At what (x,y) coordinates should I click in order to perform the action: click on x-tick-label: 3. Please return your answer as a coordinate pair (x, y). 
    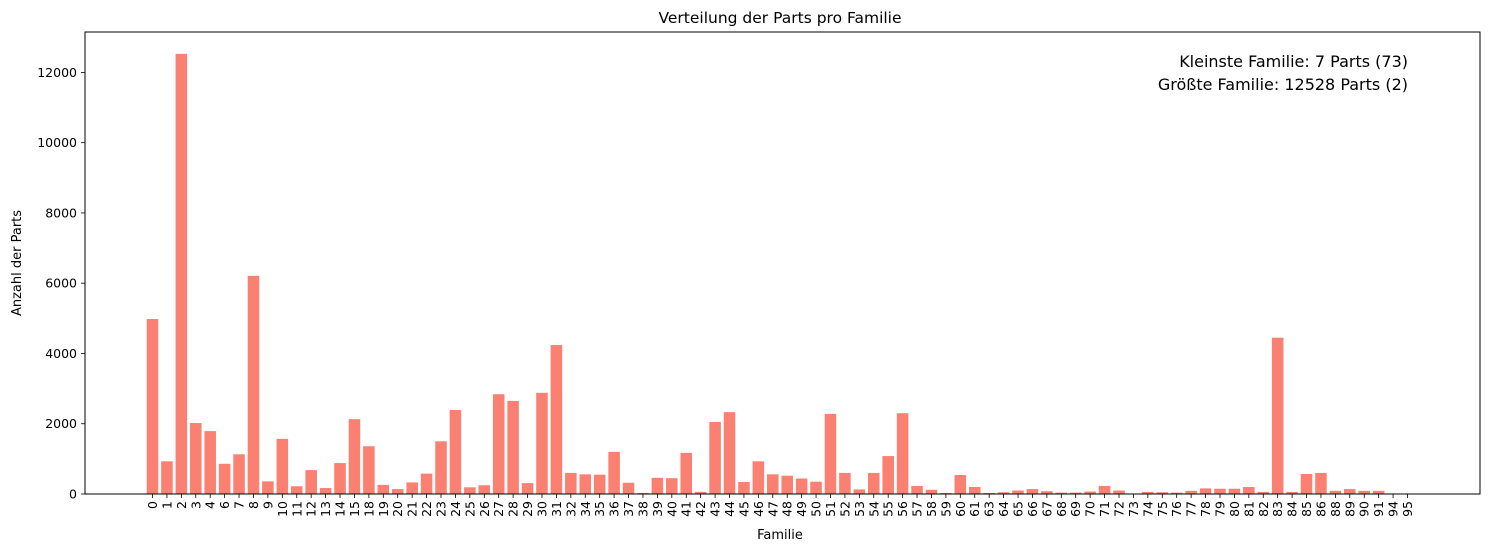
    Looking at the image, I should click on (195, 505).